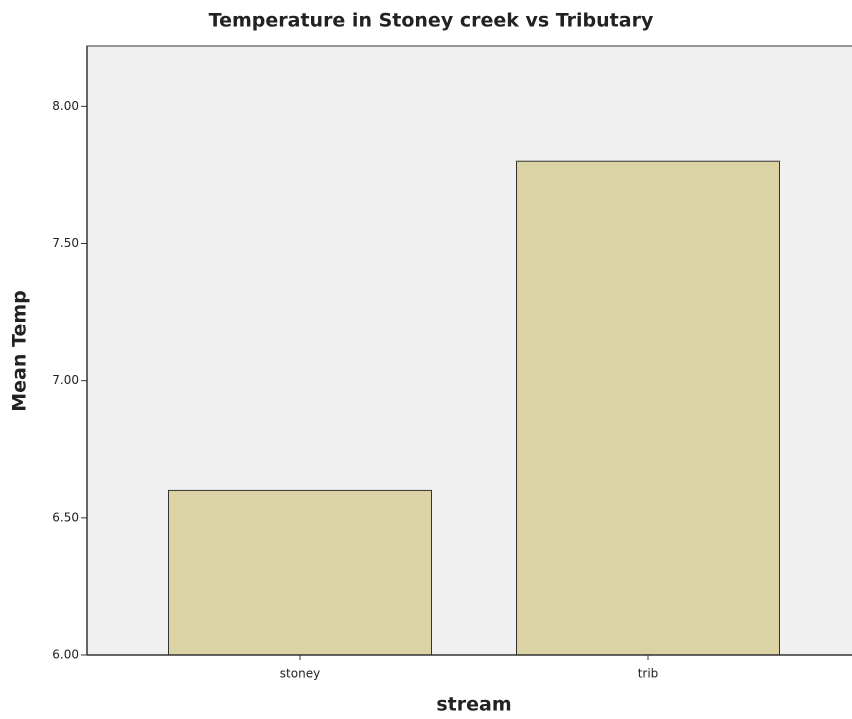 This screenshot has height=719, width=852. What do you see at coordinates (431, 21) in the screenshot?
I see `chart-title: Temperature in Stoney creek vs Tributary` at bounding box center [431, 21].